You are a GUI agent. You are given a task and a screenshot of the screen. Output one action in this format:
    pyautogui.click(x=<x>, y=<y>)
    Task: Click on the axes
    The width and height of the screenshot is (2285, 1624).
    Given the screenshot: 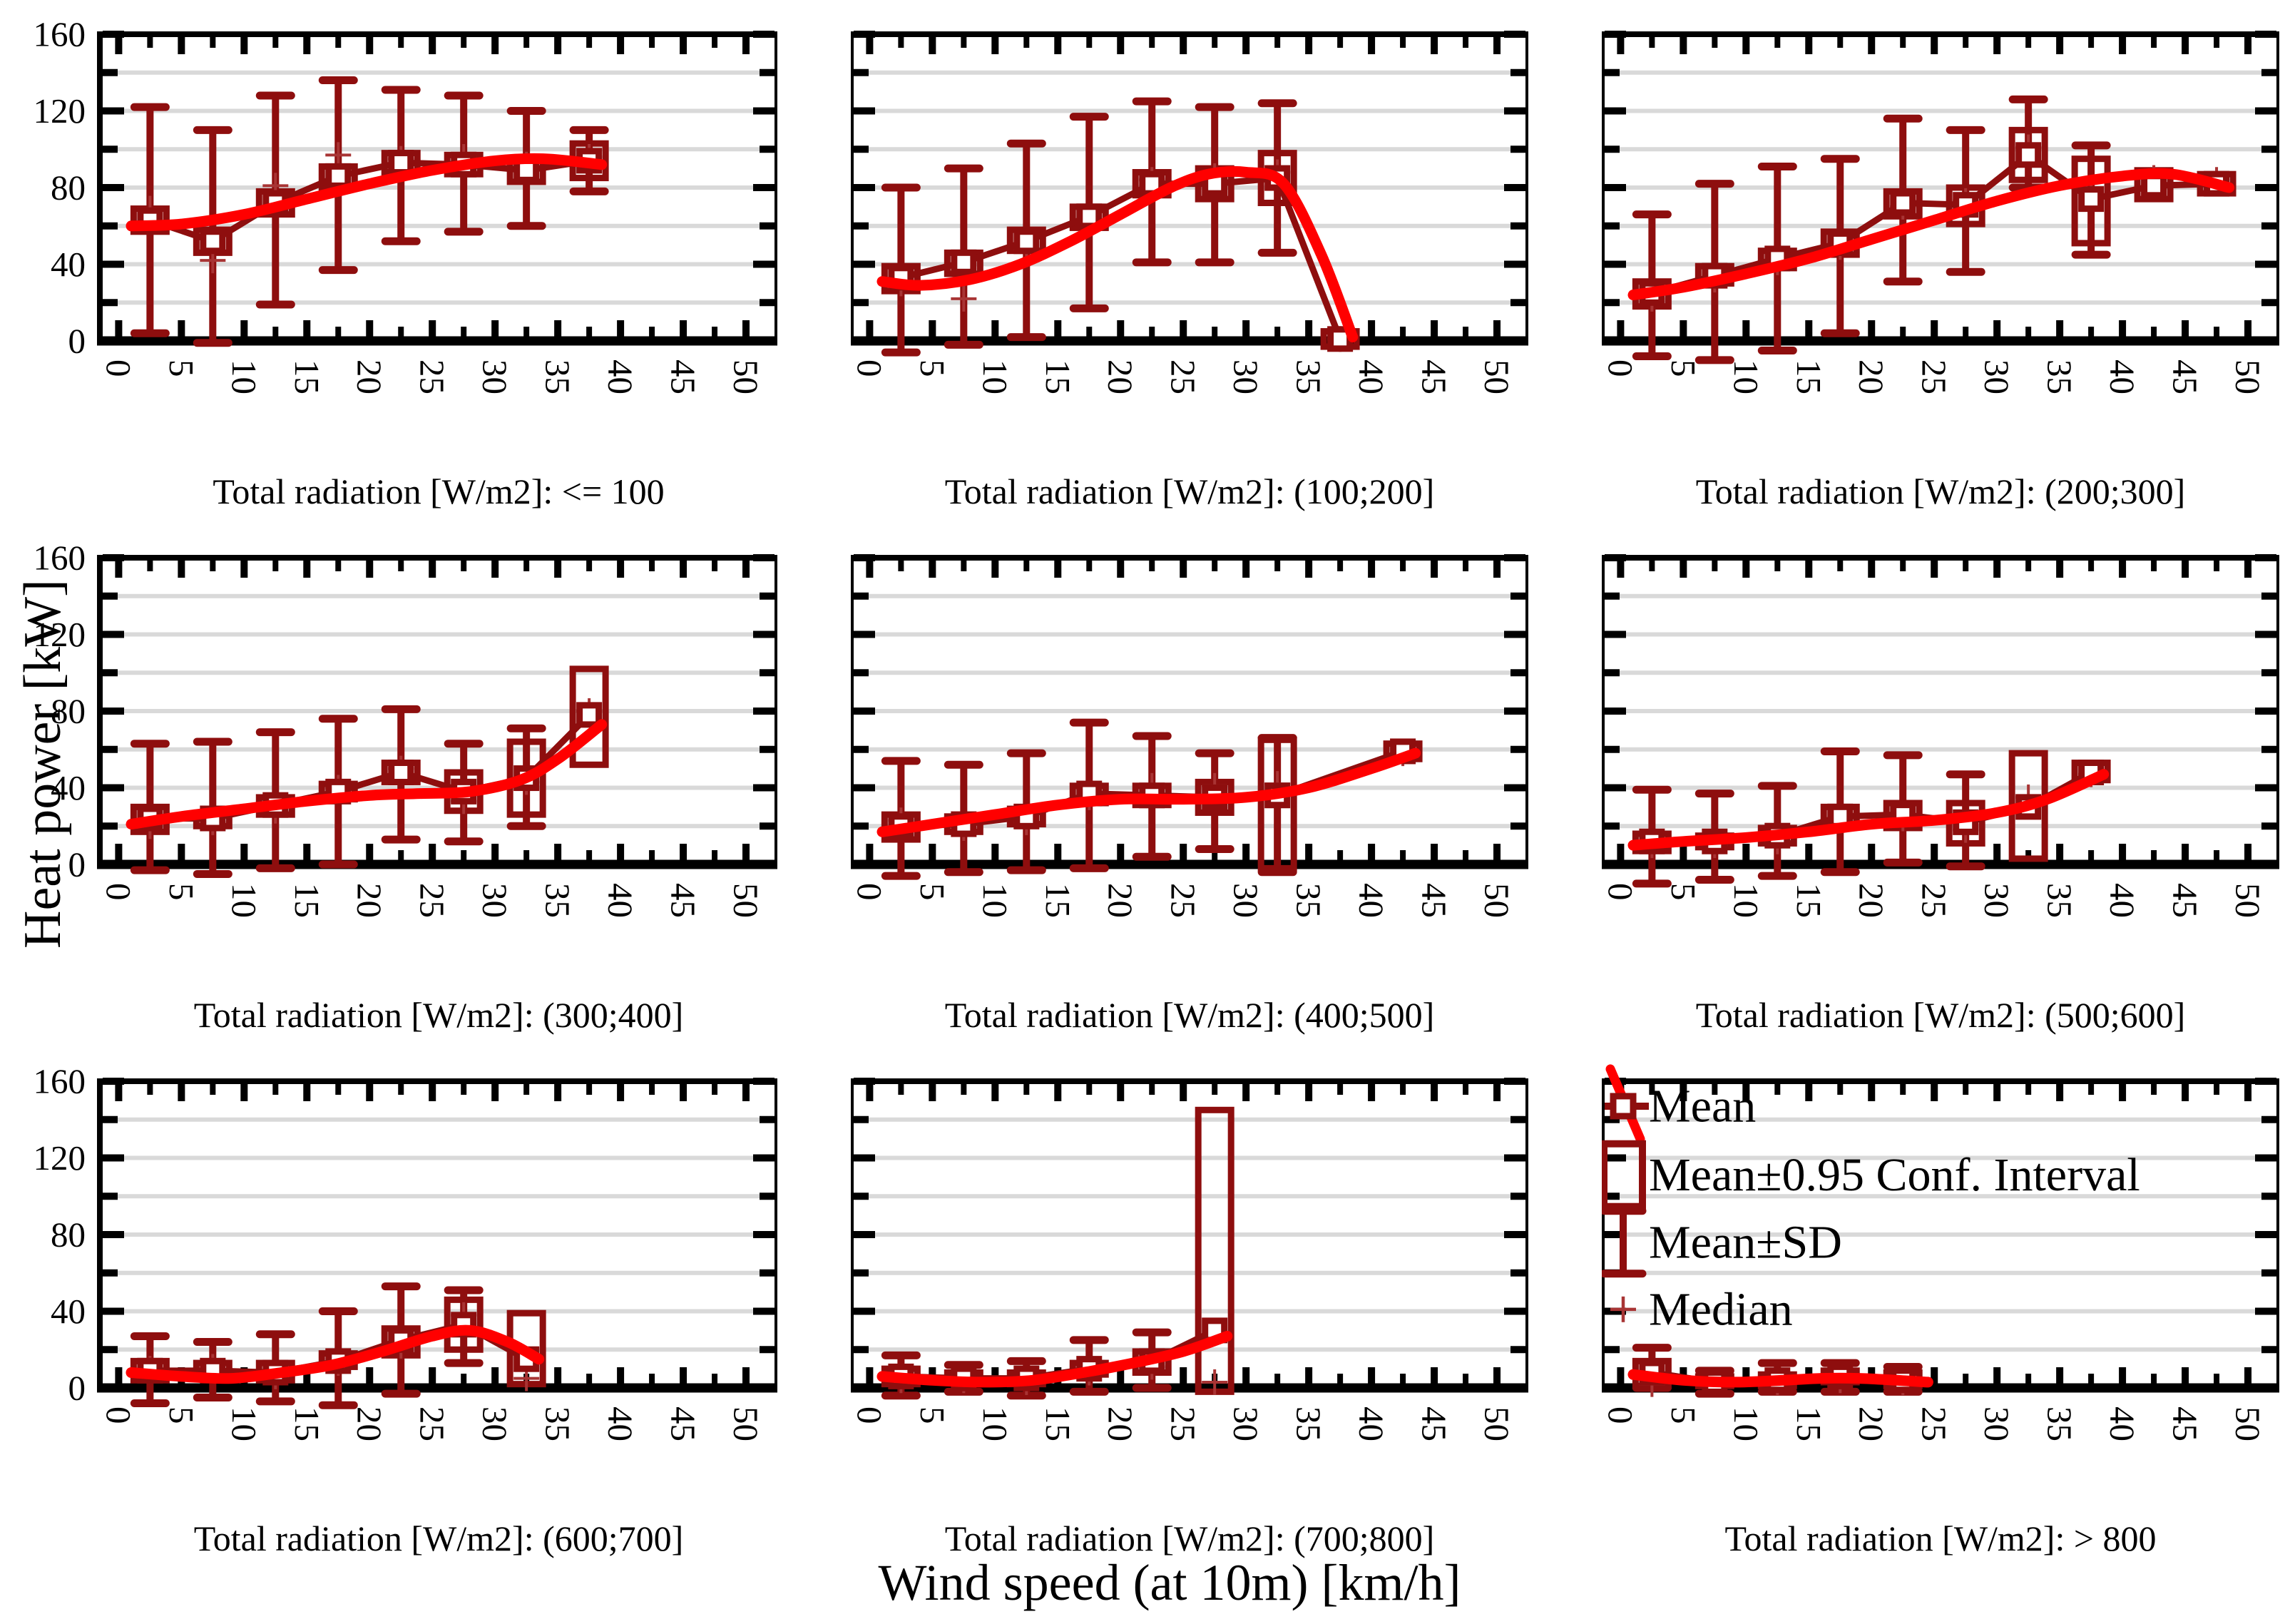 What is the action you would take?
    pyautogui.click(x=1189, y=188)
    